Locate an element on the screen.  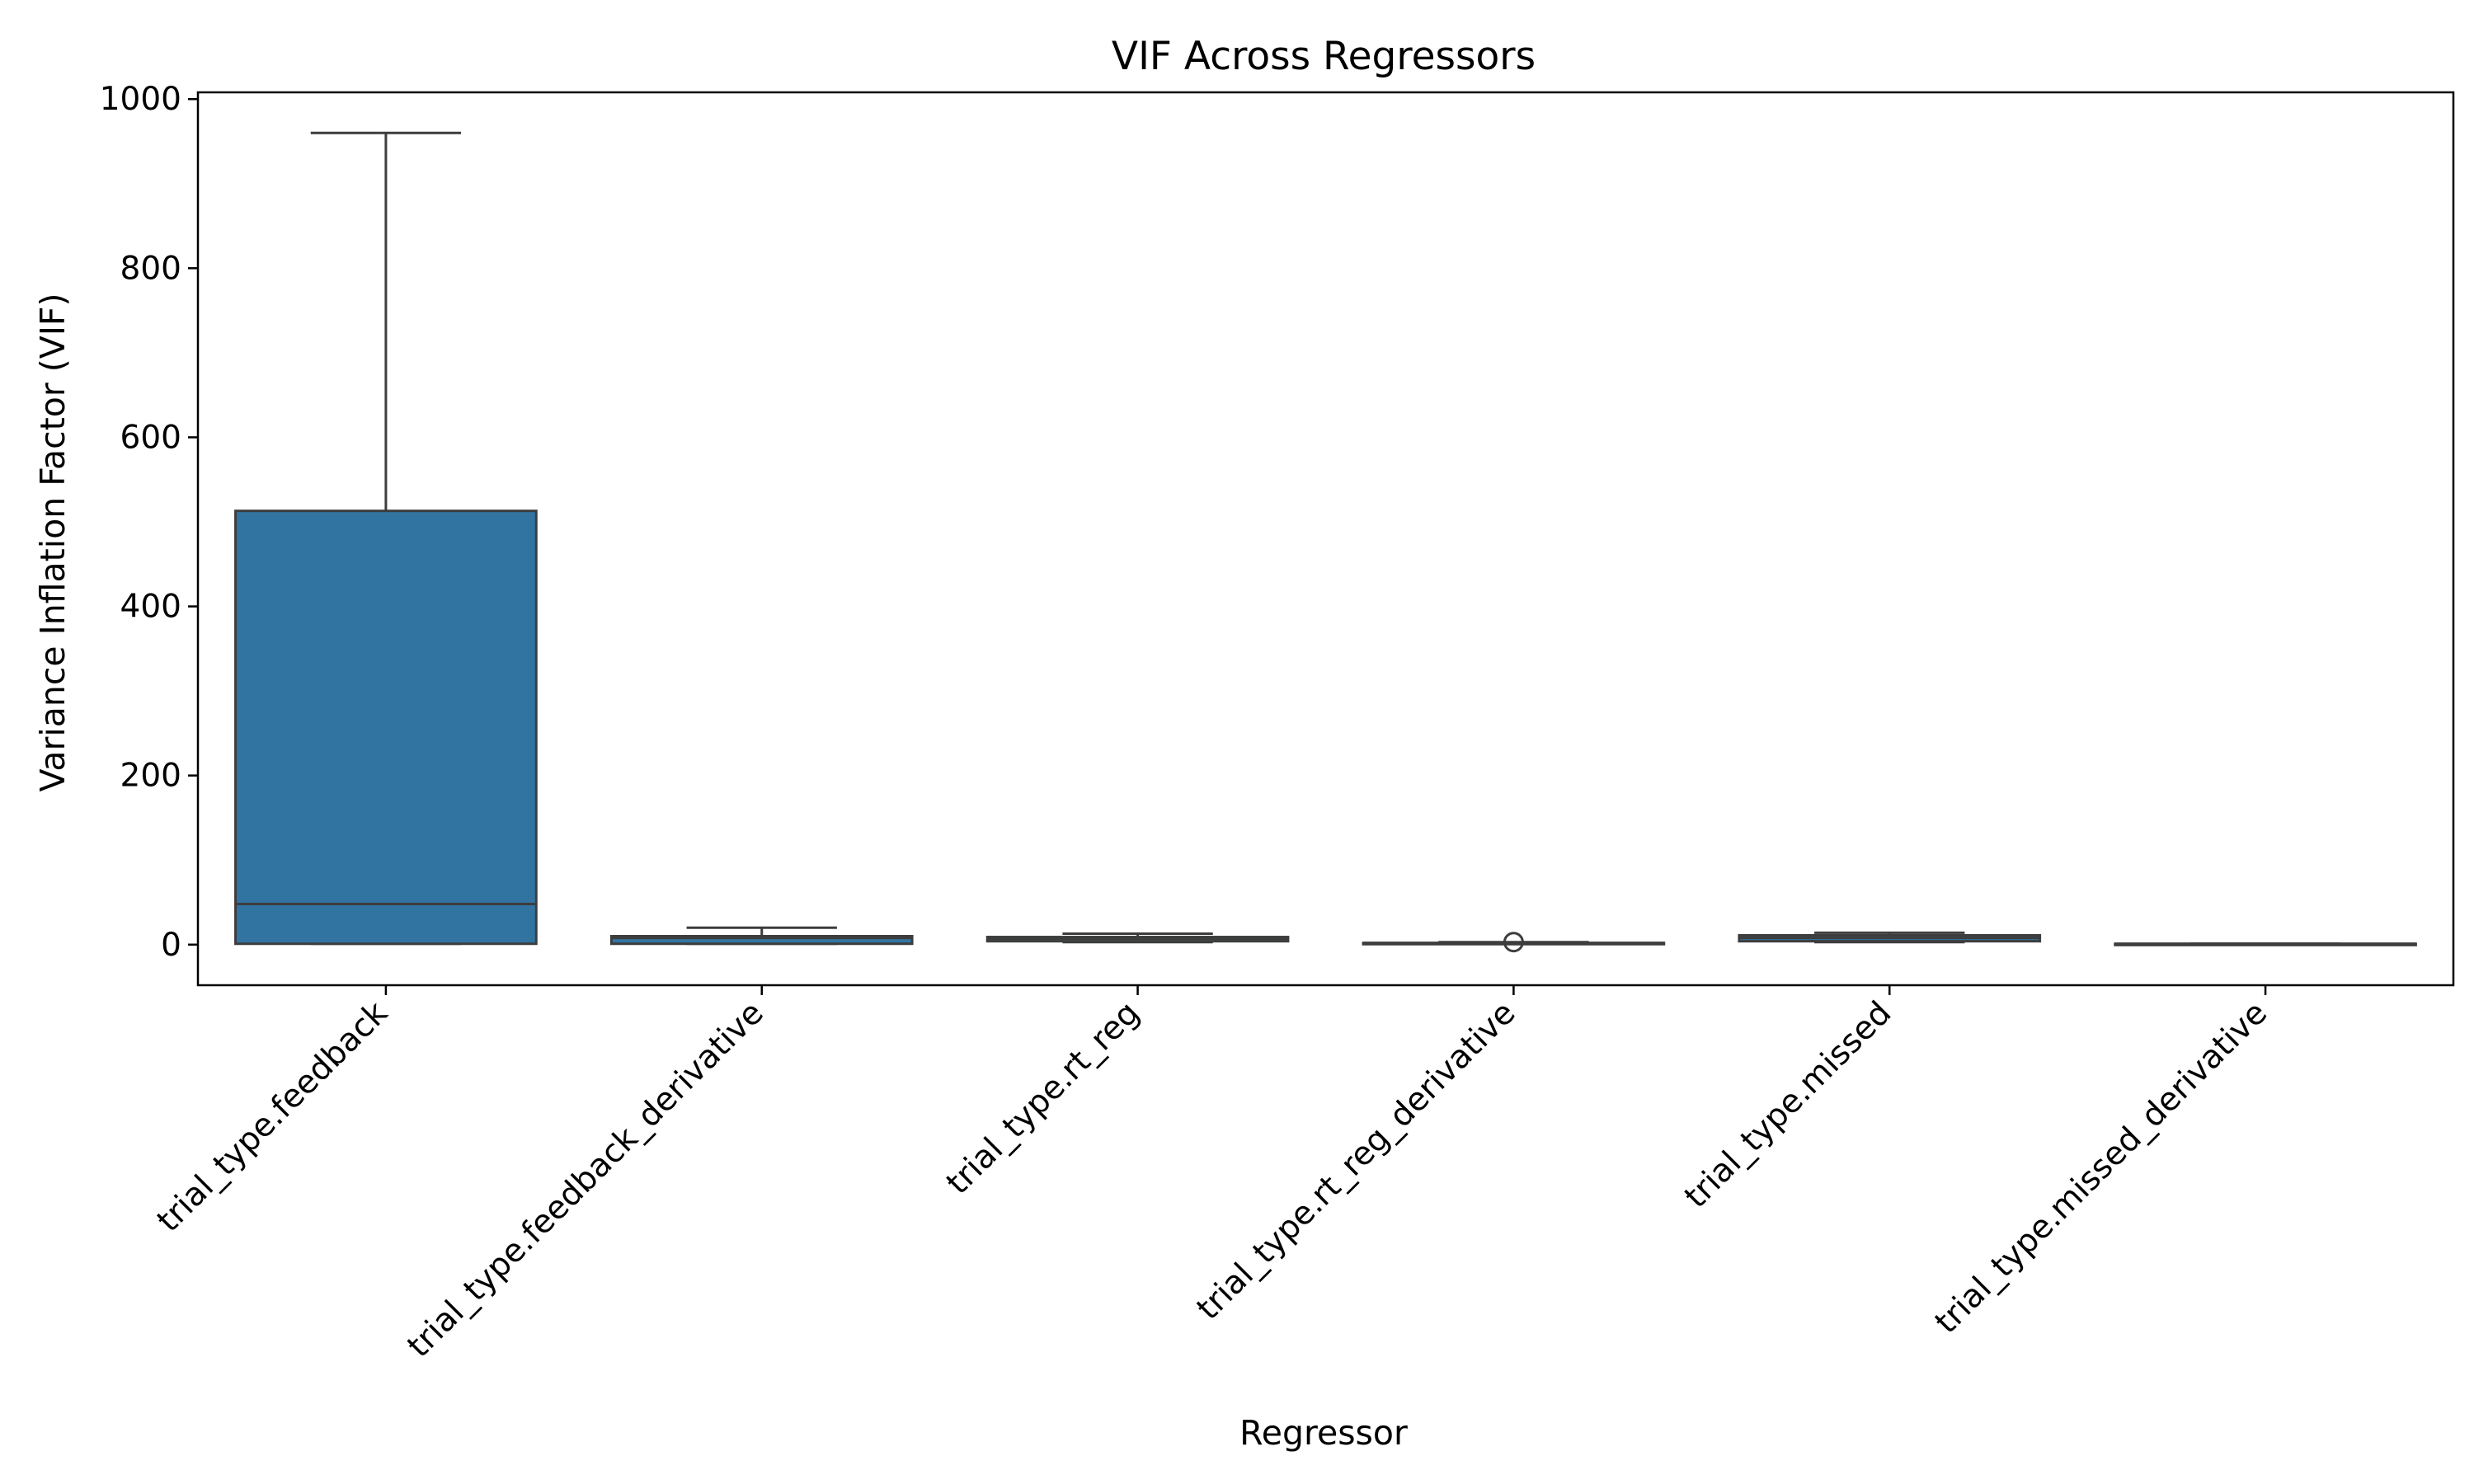
y-tick-label: 1000 is located at coordinates (140, 99).